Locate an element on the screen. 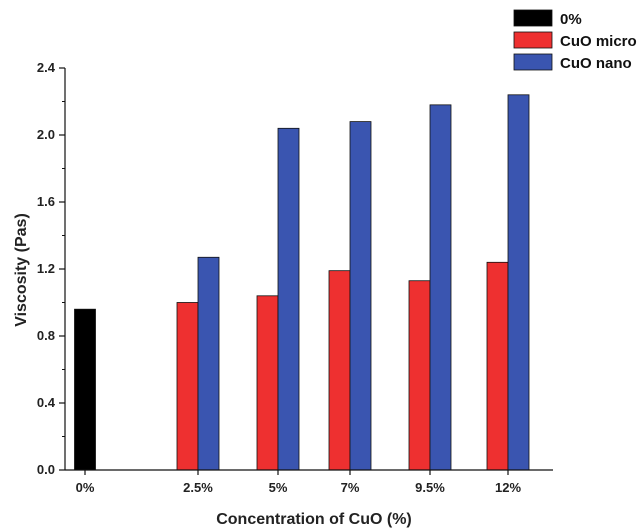 The height and width of the screenshot is (529, 644). bar-0--0 is located at coordinates (85, 389).